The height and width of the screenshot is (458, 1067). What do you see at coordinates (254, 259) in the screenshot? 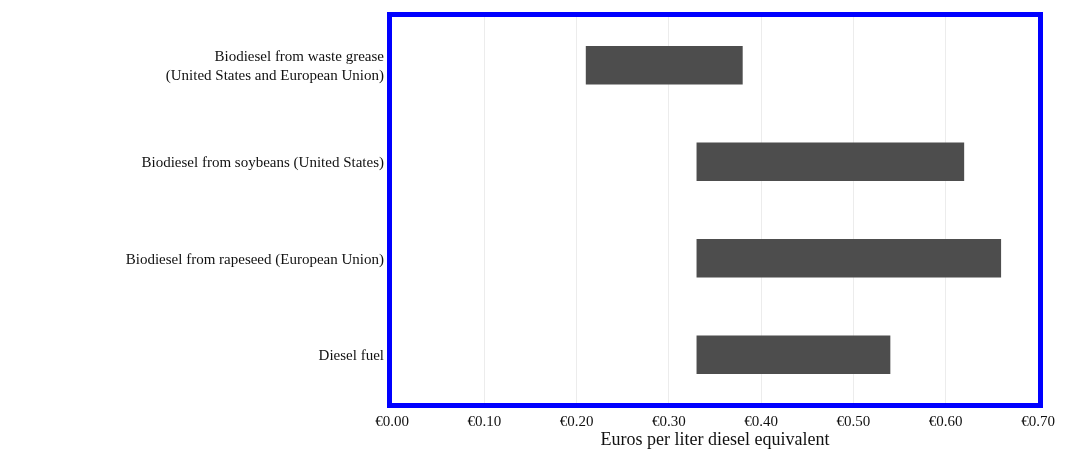
I see `y-tick-label: Biodiesel from rapeseed (European Union)` at bounding box center [254, 259].